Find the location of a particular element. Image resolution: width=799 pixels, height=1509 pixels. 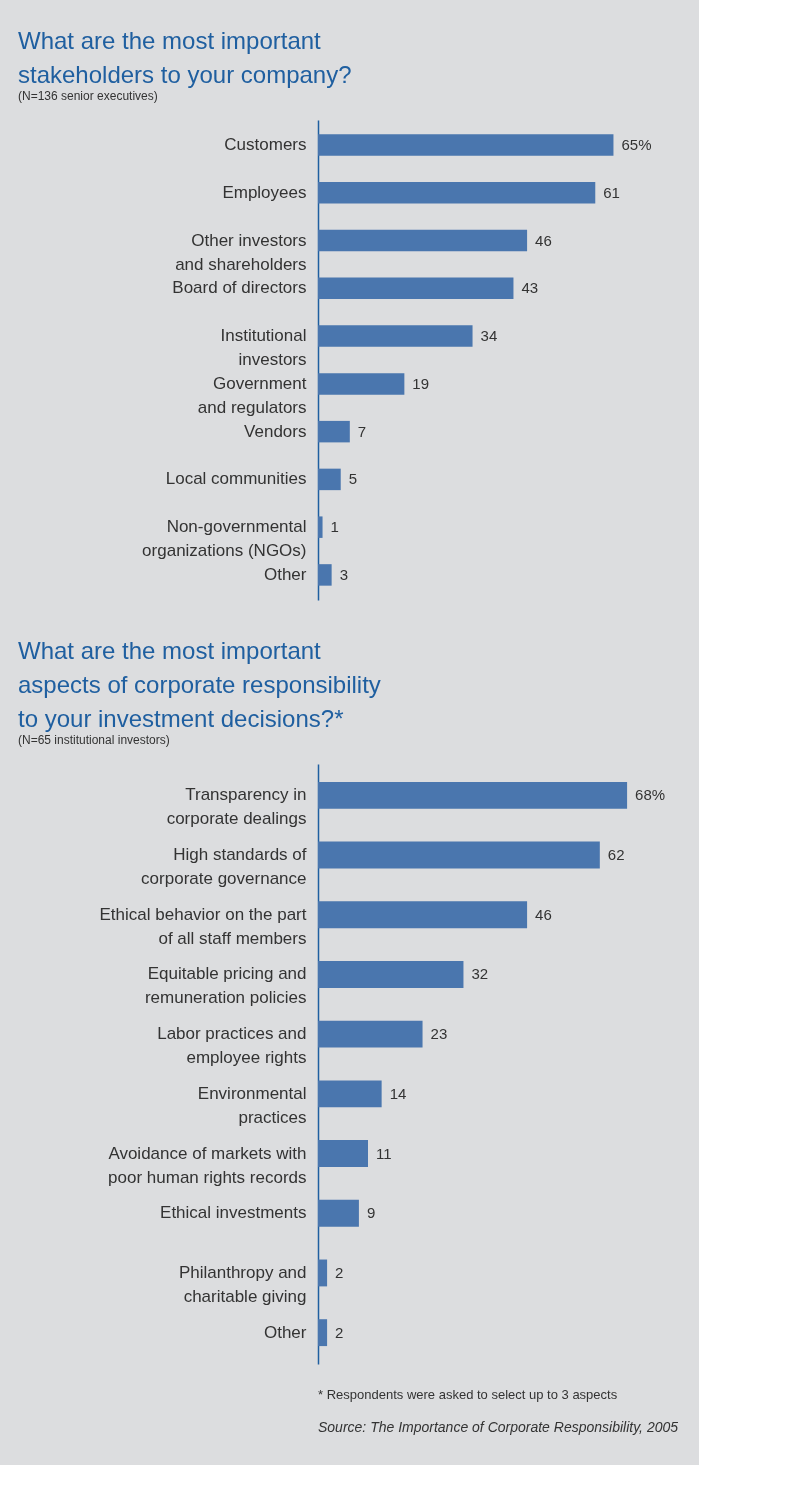

text: (N=65 institutional investors) is located at coordinates (94, 740).